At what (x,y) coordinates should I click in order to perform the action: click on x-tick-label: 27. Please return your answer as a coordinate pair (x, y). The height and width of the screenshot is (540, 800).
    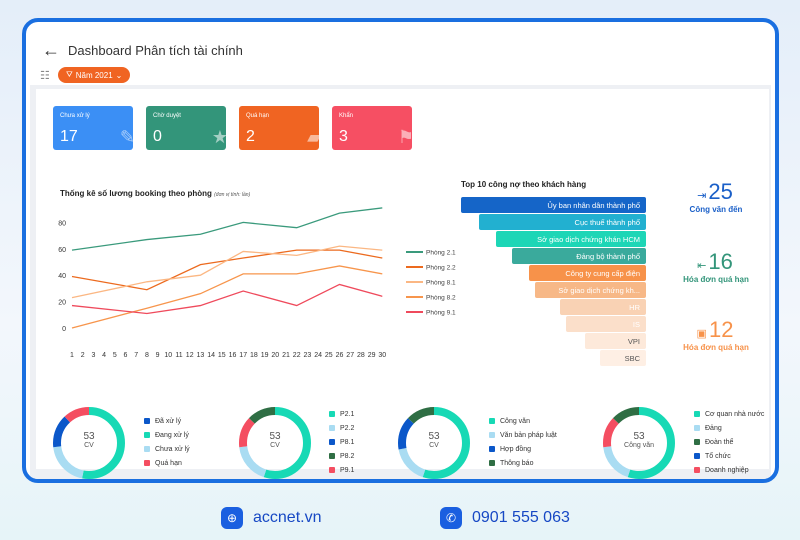
    Looking at the image, I should click on (350, 355).